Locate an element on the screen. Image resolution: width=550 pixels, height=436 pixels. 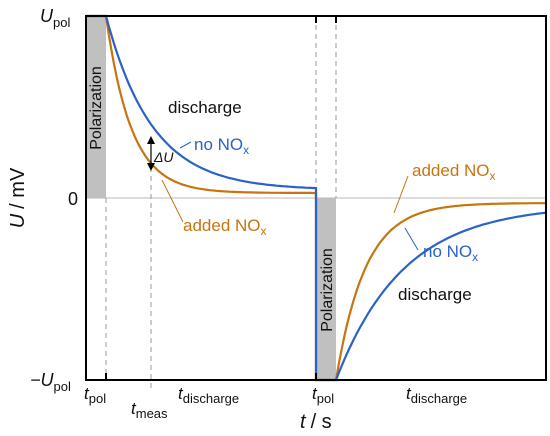
delta-u-arrowhead-top is located at coordinates (151, 140).